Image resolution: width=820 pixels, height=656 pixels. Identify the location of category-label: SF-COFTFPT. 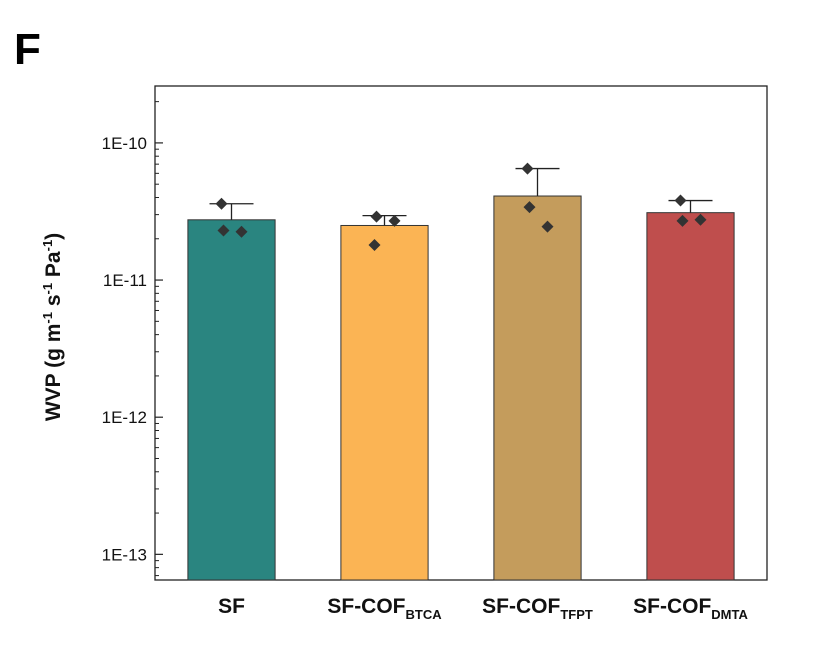
(537, 608).